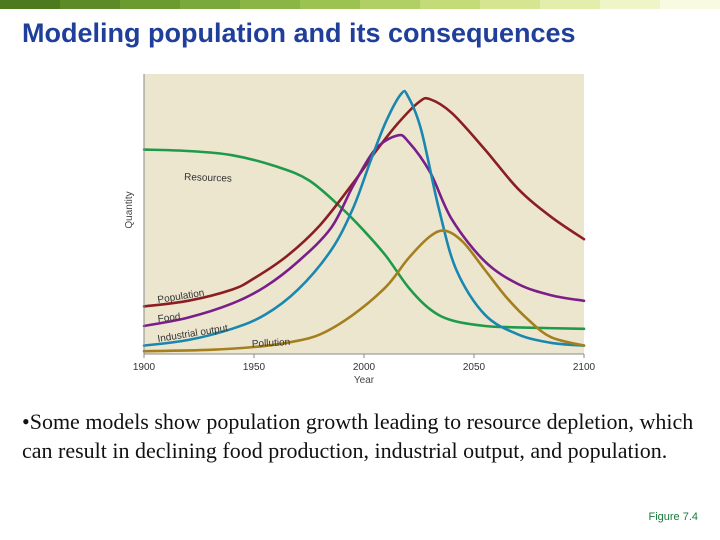  Describe the element at coordinates (169, 318) in the screenshot. I see `series-label-food: Food` at that location.